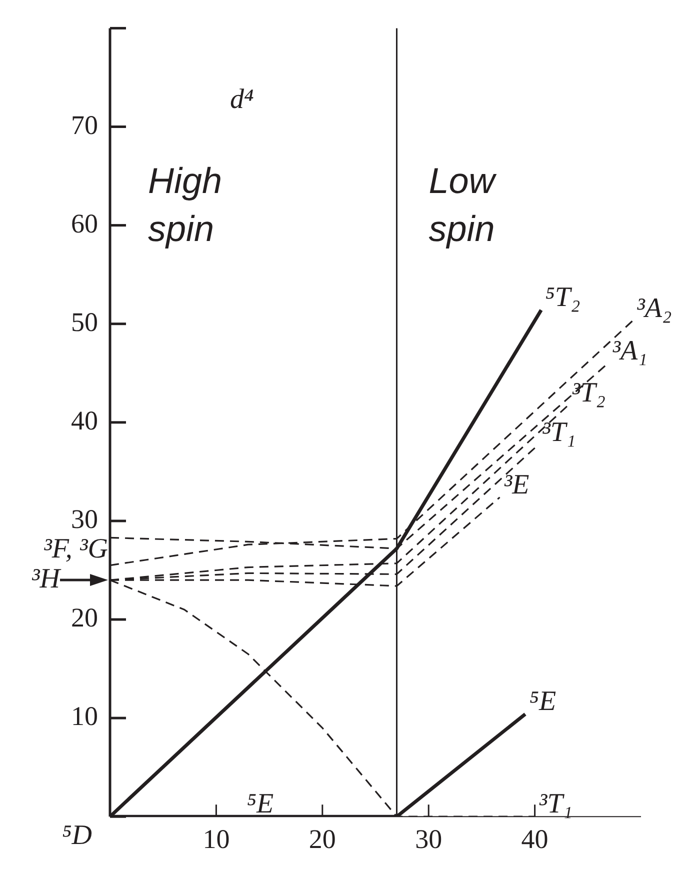  I want to click on y-tick-label: 10, so click(84, 716).